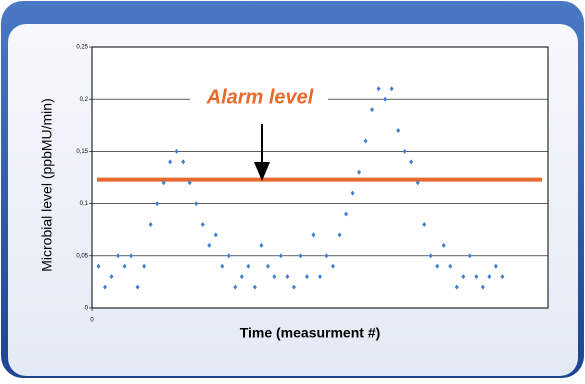 This screenshot has width=585, height=384. What do you see at coordinates (47, 185) in the screenshot?
I see `y-axis-label: Microbial level (ppbMU/min)` at bounding box center [47, 185].